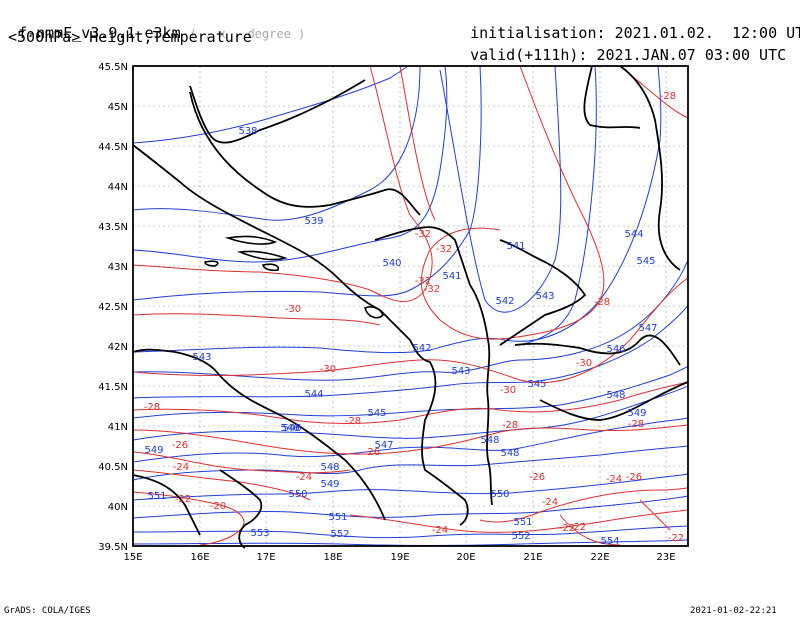  What do you see at coordinates (113, 467) in the screenshot?
I see `lat-tick-label: 40.5N` at bounding box center [113, 467].